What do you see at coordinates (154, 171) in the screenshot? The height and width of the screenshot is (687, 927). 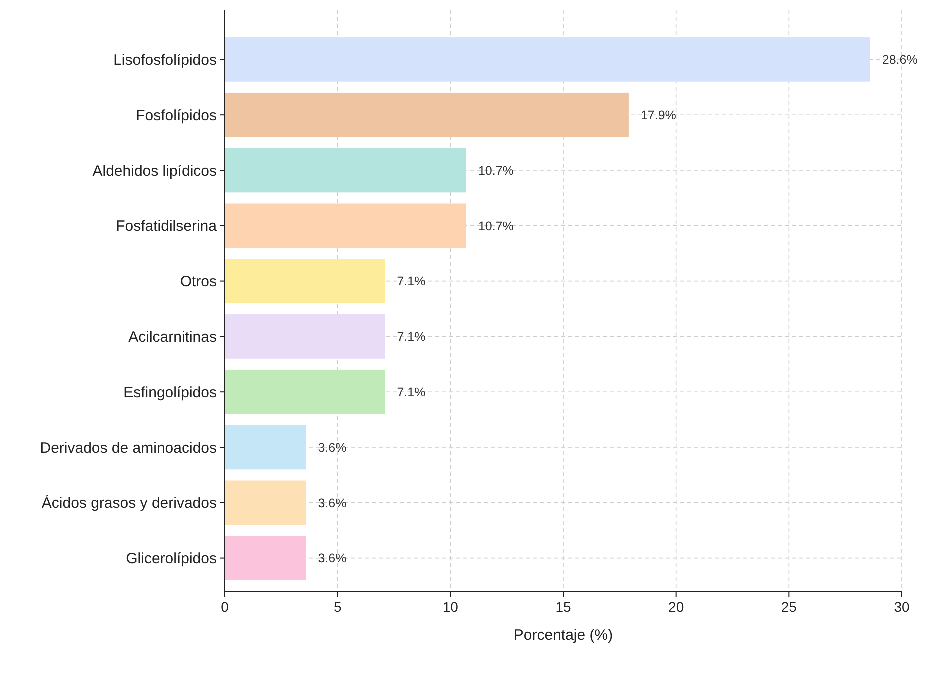 I see `y-tick-label: Aldehidos lipídicos` at bounding box center [154, 171].